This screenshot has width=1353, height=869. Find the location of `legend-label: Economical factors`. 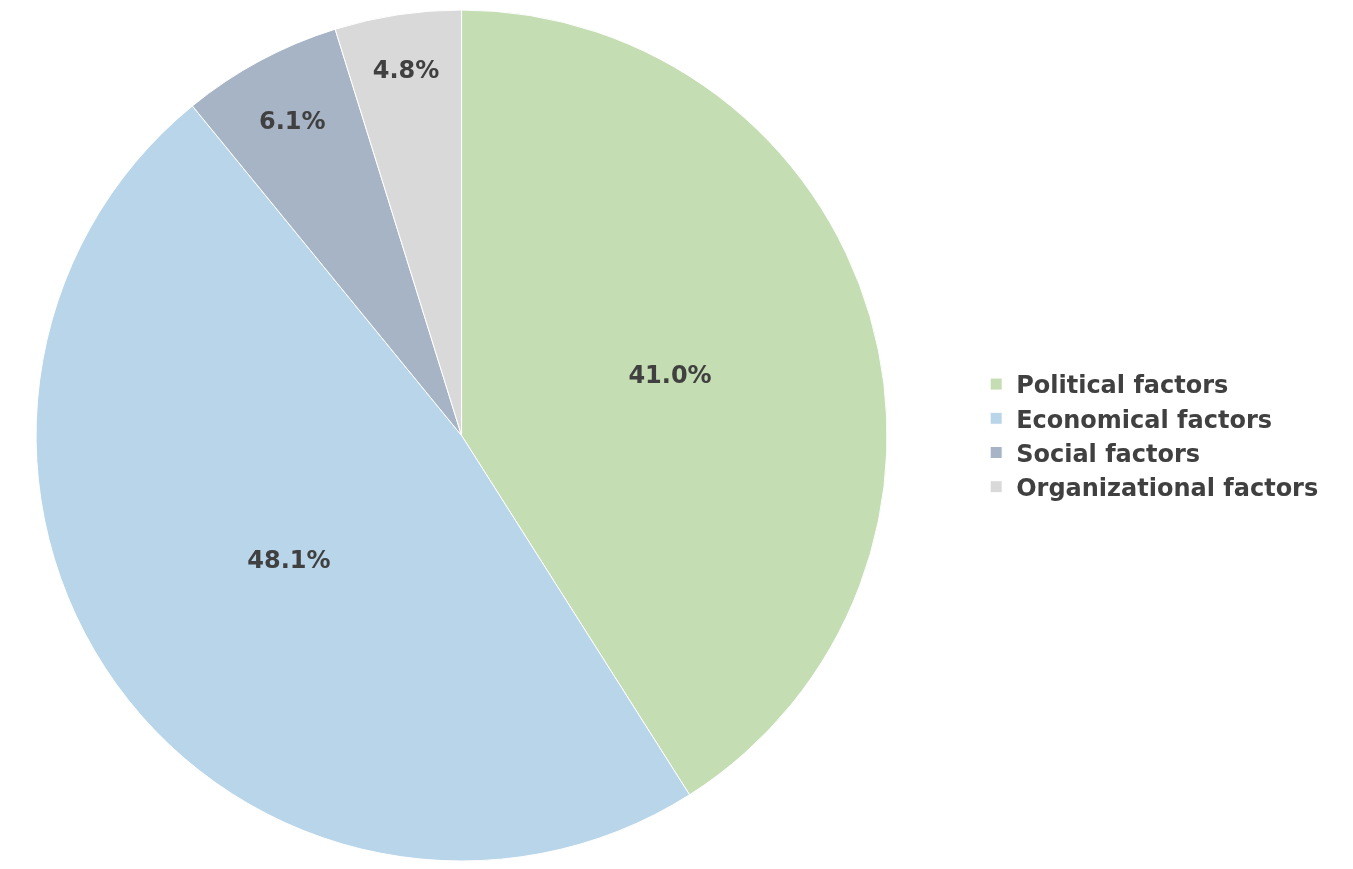

legend-label: Economical factors is located at coordinates (1144, 419).